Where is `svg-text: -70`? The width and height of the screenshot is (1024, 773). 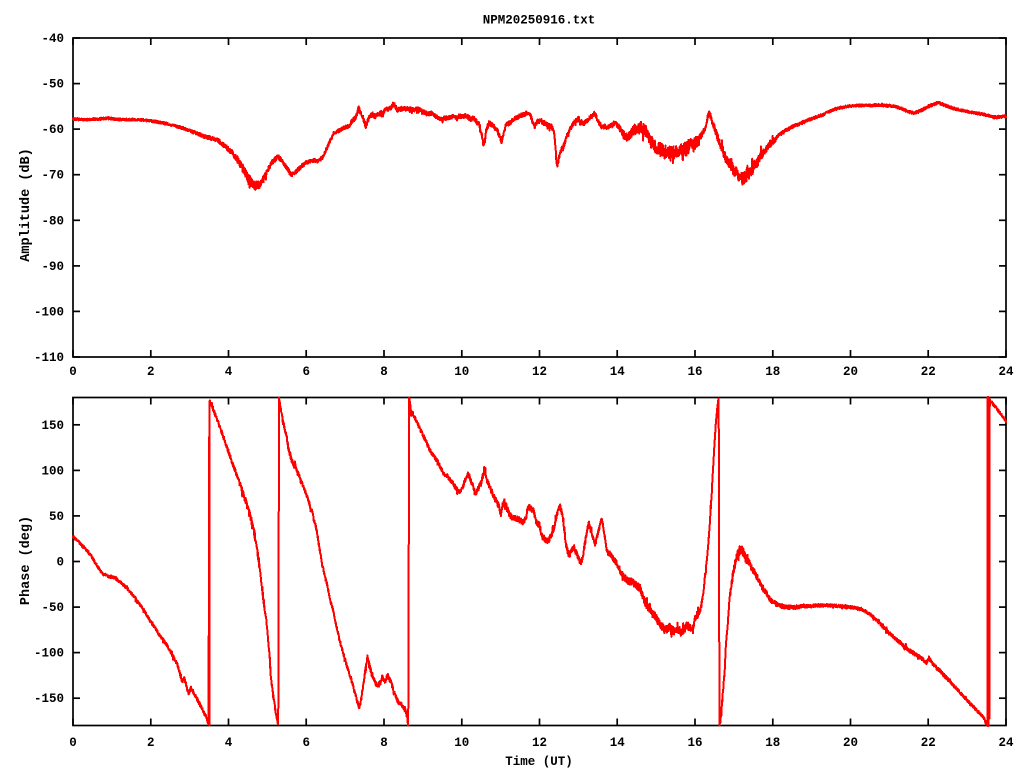
svg-text: -70 is located at coordinates (52, 176).